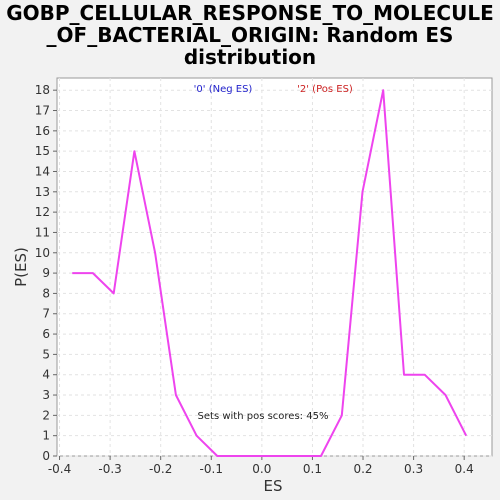 The width and height of the screenshot is (500, 500). I want to click on chart-title-line-2: _OF_BACTERIAL_ORIGIN: Random ES, so click(250, 35).